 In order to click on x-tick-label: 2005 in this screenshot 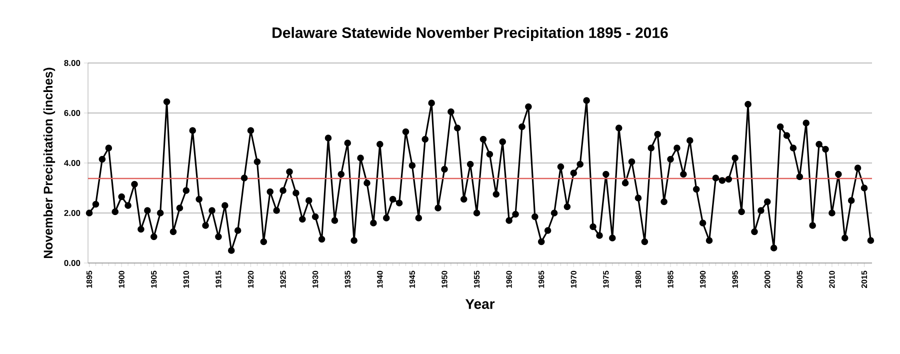, I will do `click(799, 279)`.